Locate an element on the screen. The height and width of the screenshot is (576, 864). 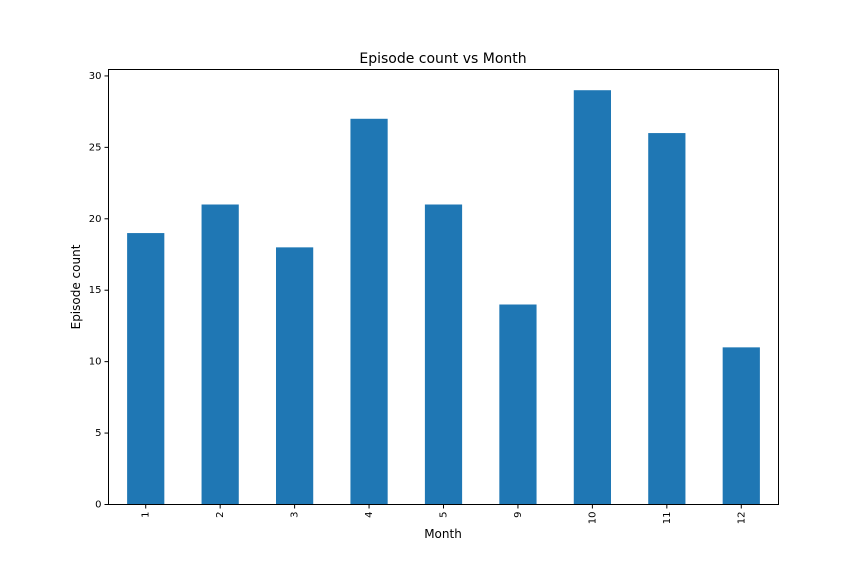
x-tick-label: 4 is located at coordinates (369, 515).